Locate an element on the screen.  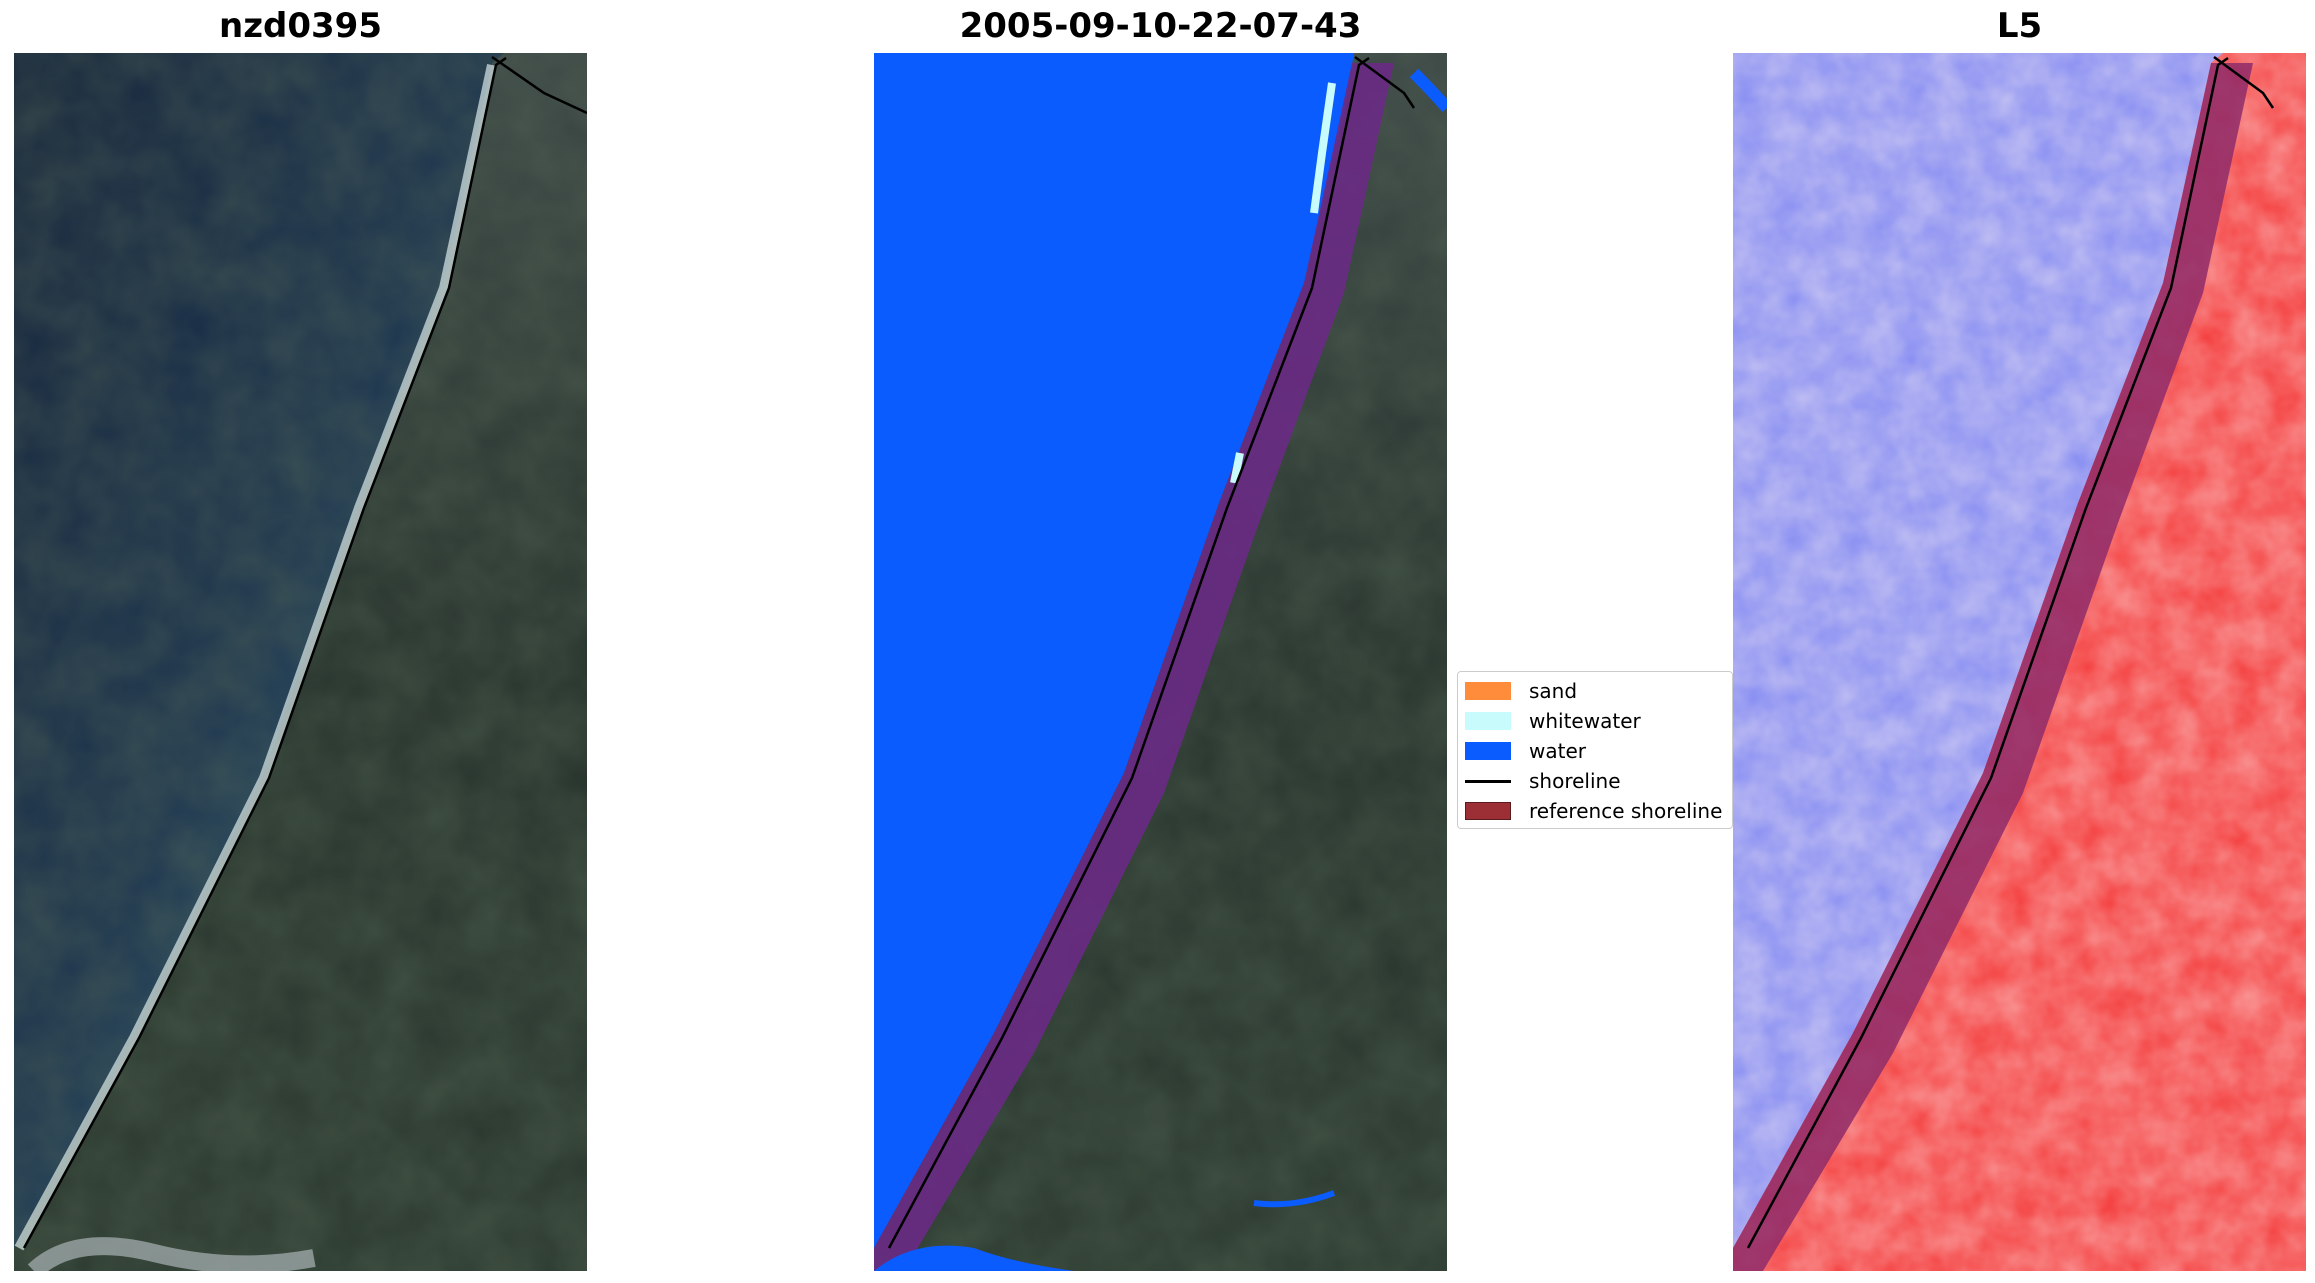
legend-item-whitewater: whitewater is located at coordinates (1553, 721).